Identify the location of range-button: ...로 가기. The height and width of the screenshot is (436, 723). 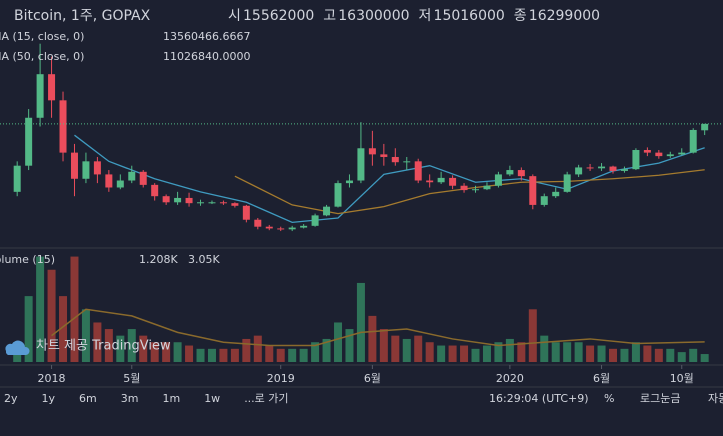
(266, 398).